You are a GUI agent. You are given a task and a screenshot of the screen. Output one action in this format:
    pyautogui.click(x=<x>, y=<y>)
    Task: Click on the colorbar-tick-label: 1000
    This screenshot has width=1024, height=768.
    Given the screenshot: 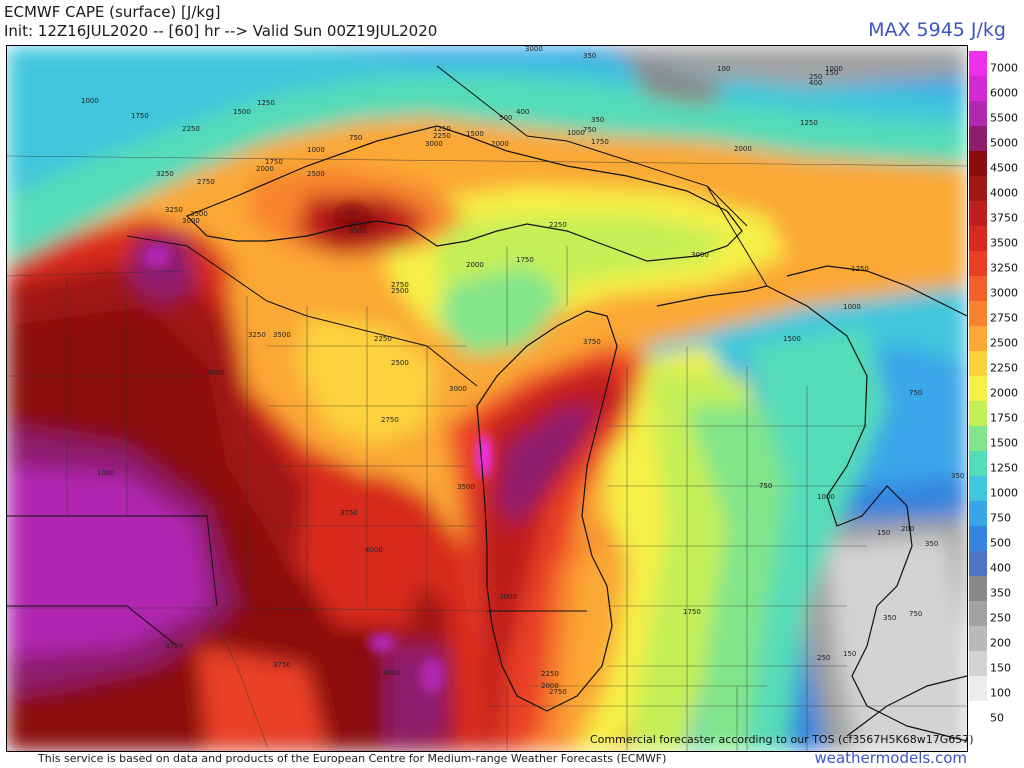 What is the action you would take?
    pyautogui.click(x=1004, y=492)
    